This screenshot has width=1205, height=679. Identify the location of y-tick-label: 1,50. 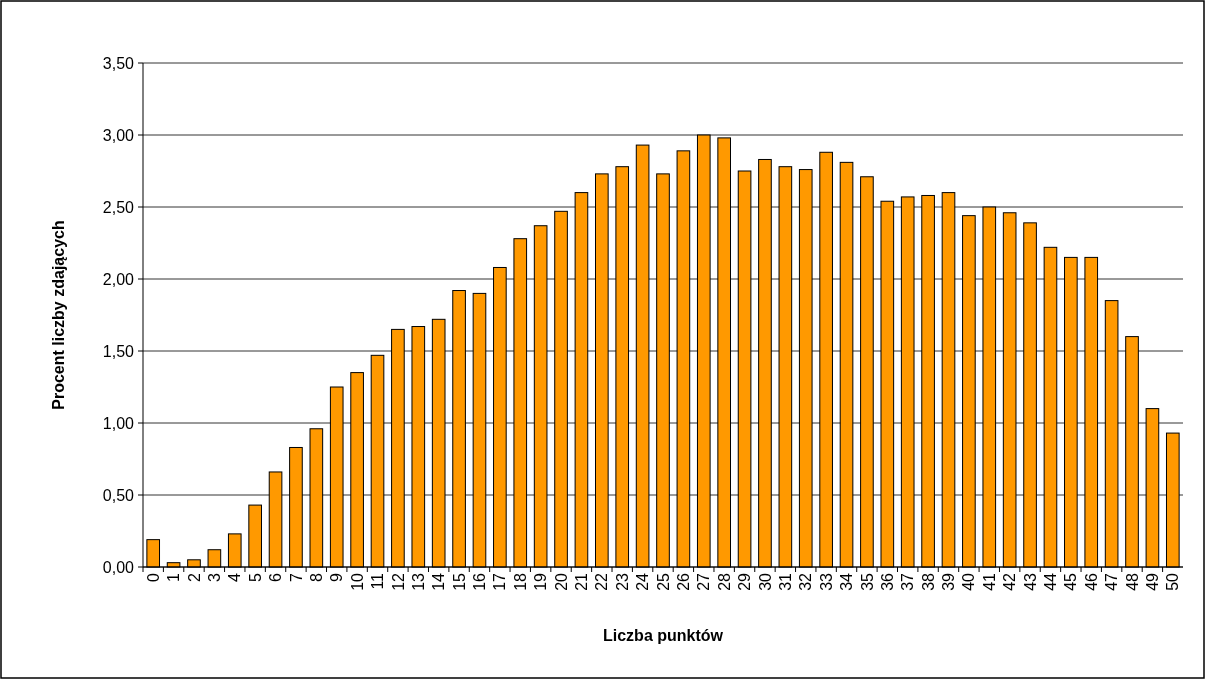
(118, 351).